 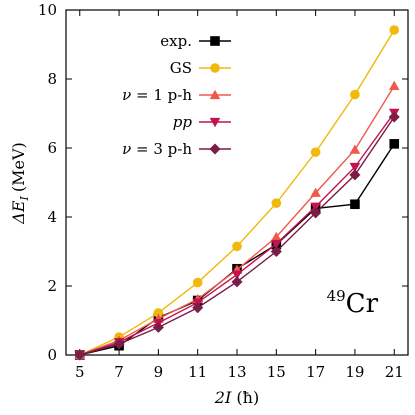 What do you see at coordinates (215, 94) in the screenshot?
I see `legend-marker-1-p-h` at bounding box center [215, 94].